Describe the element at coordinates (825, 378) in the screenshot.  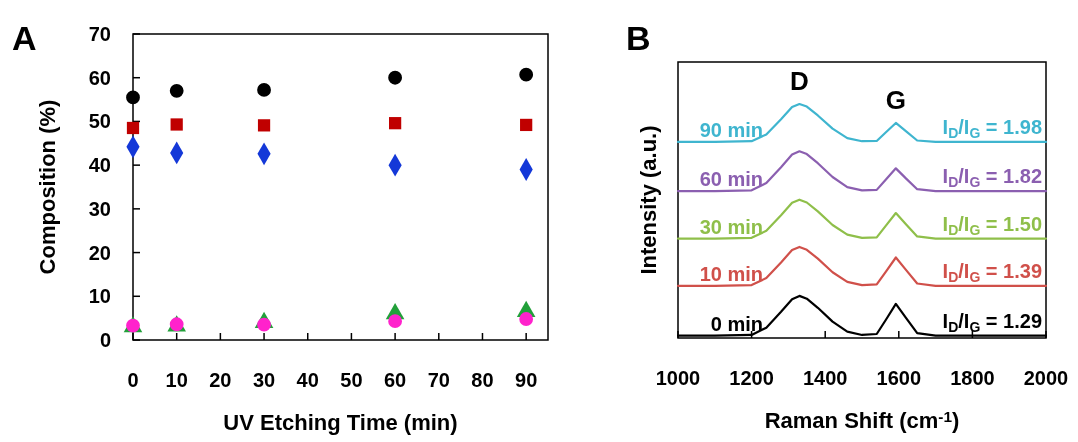
I see `x-tick-label: 1400` at that location.